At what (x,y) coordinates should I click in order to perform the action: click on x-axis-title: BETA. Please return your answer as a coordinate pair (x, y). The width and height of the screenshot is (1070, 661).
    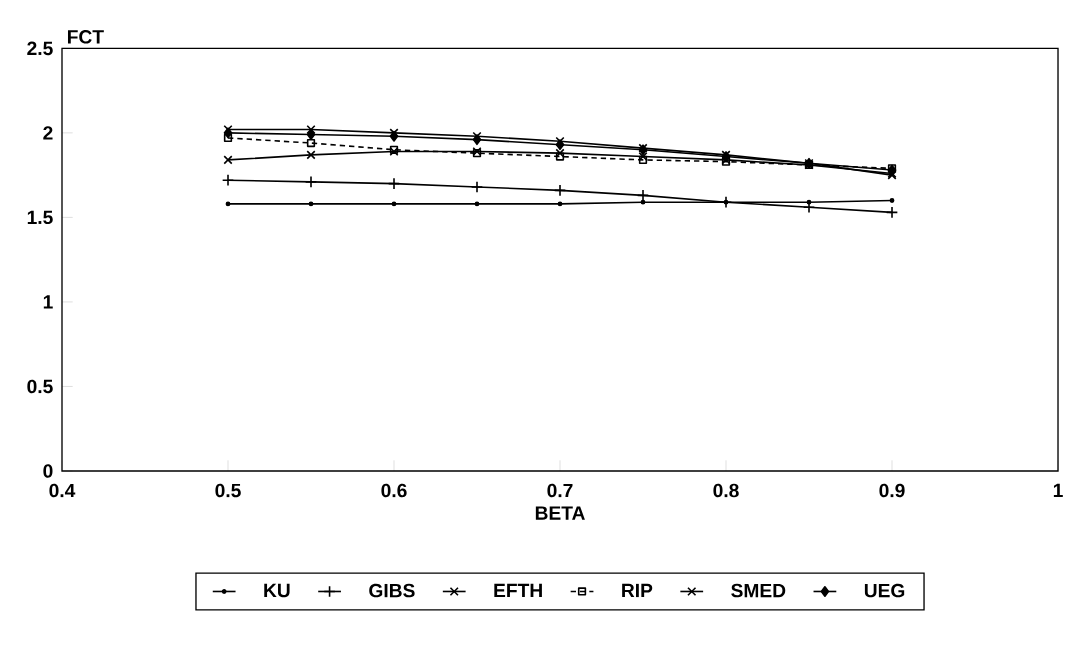
    Looking at the image, I should click on (560, 513).